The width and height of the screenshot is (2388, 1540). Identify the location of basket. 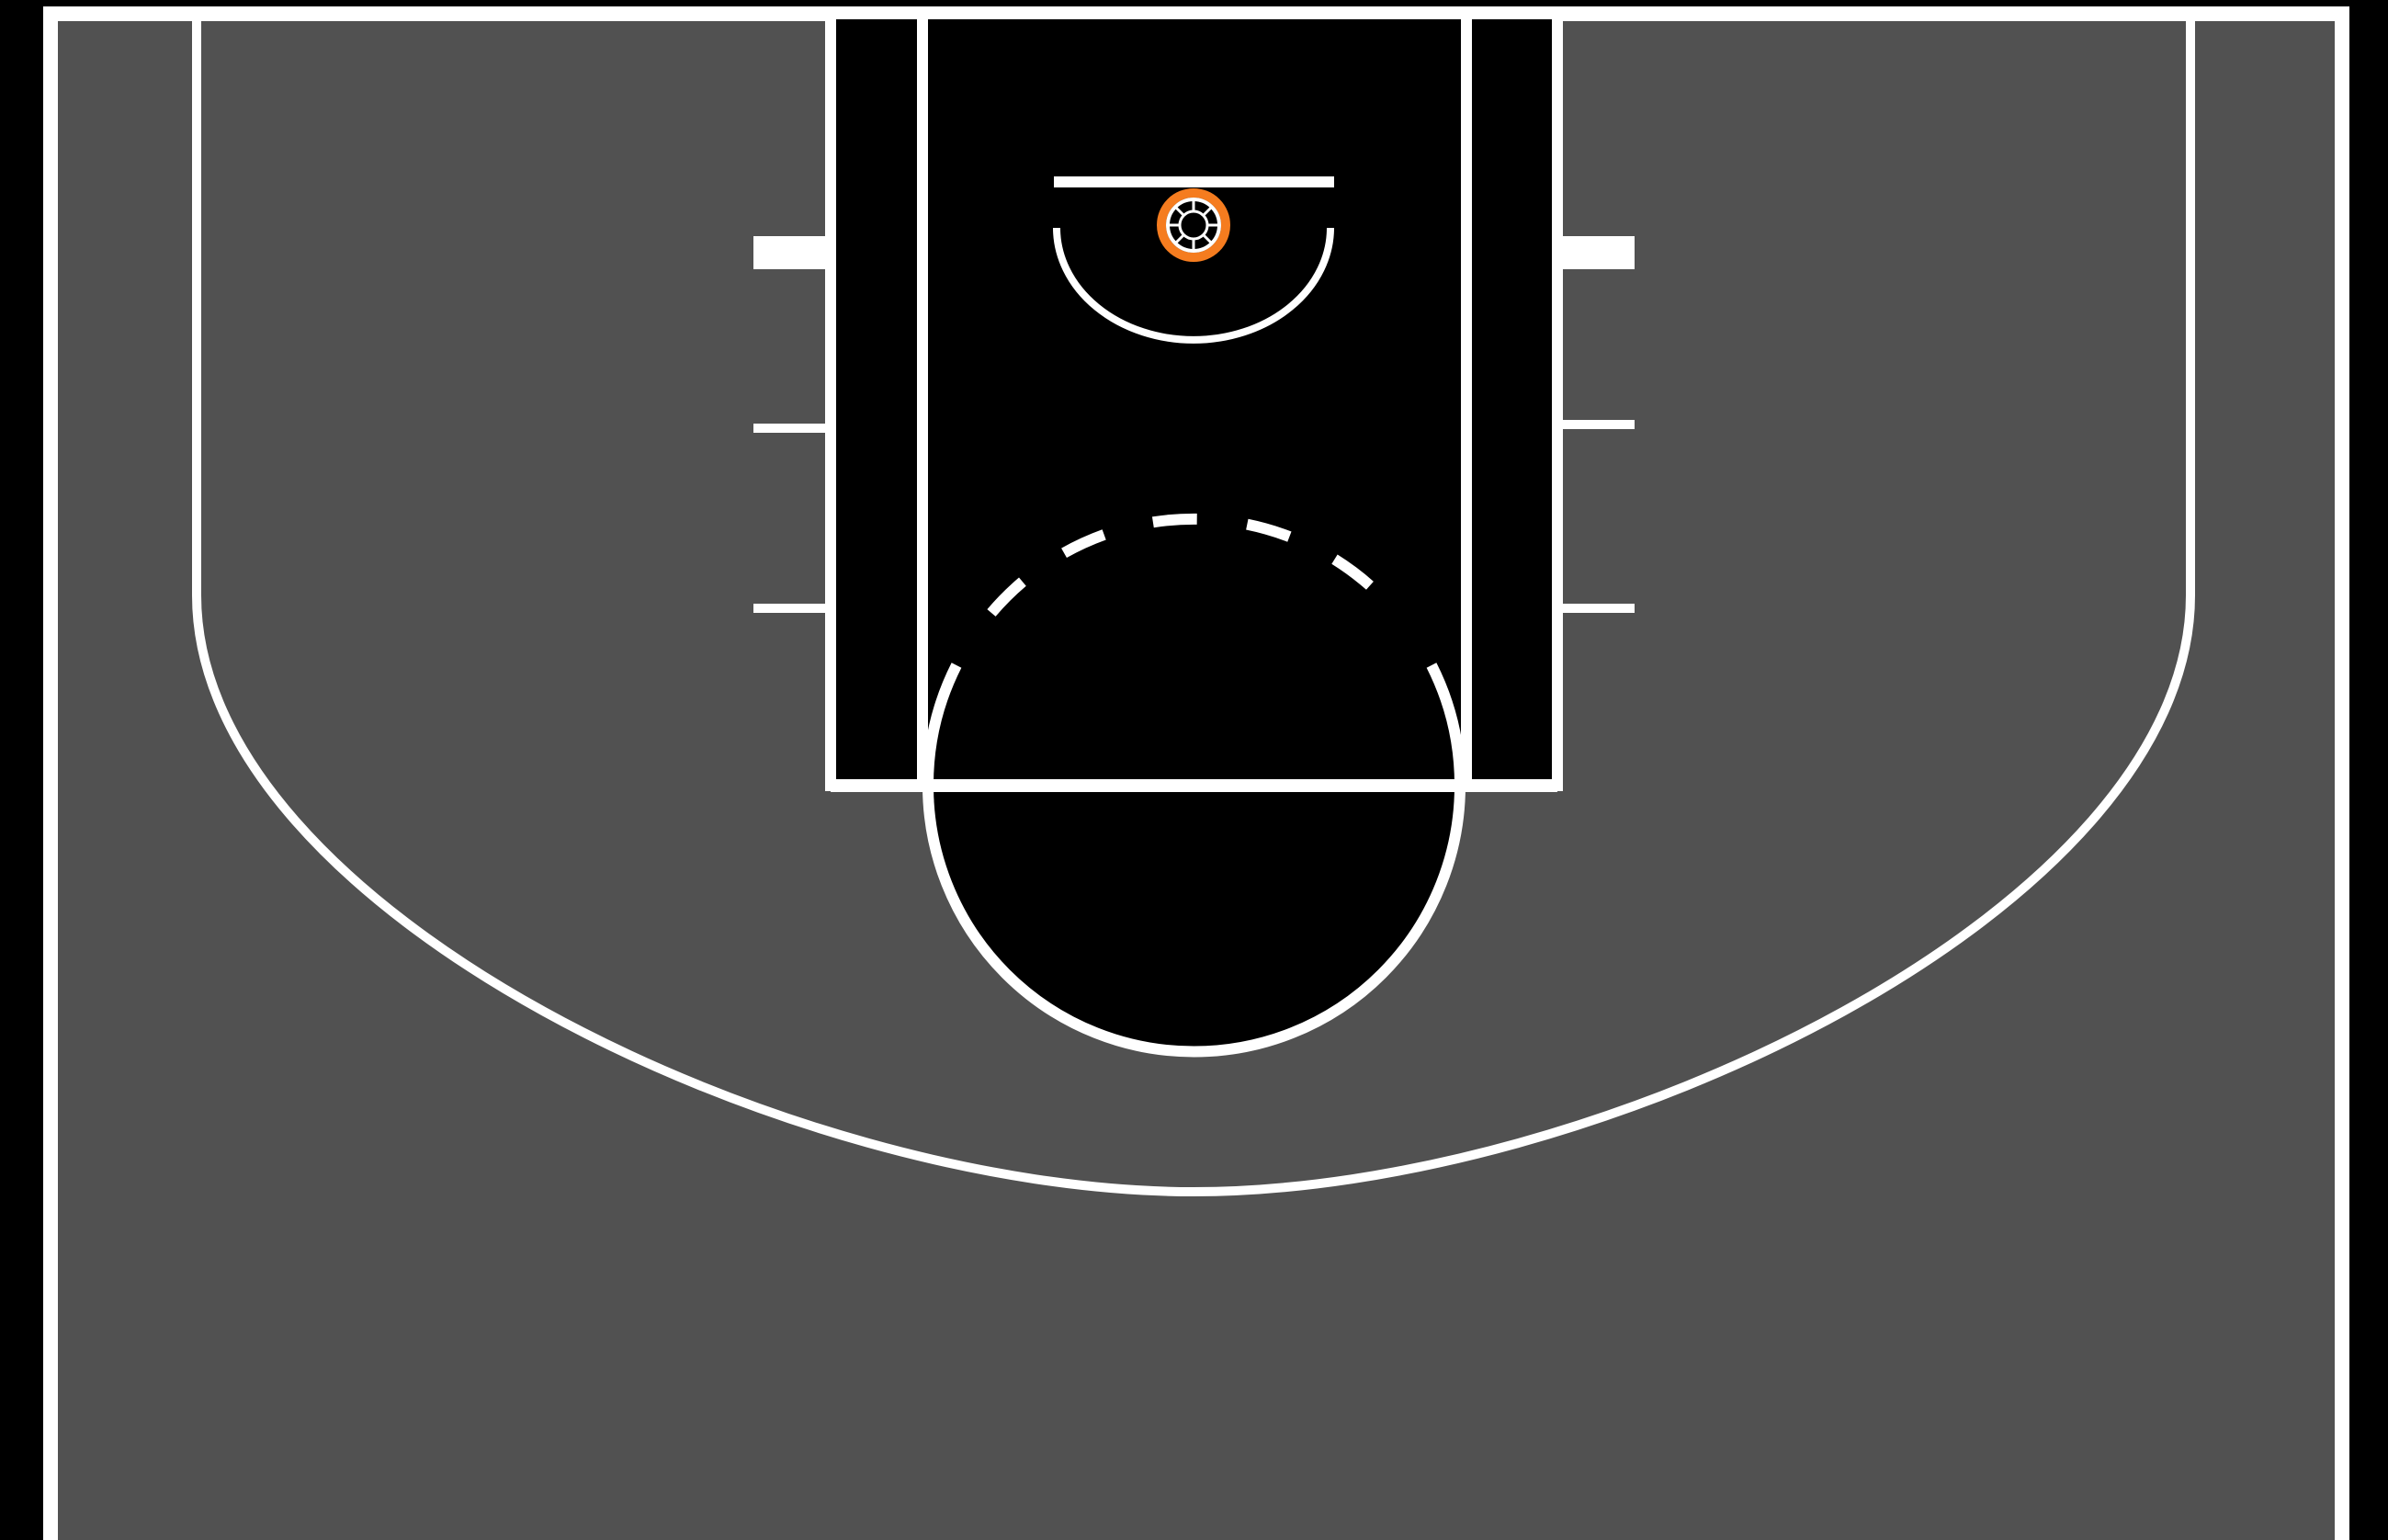
(1193, 225).